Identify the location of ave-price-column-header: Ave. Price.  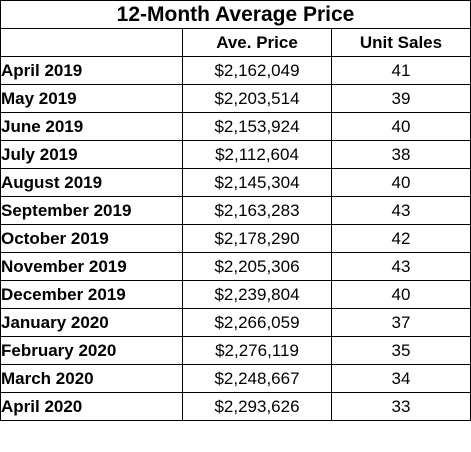
(257, 42).